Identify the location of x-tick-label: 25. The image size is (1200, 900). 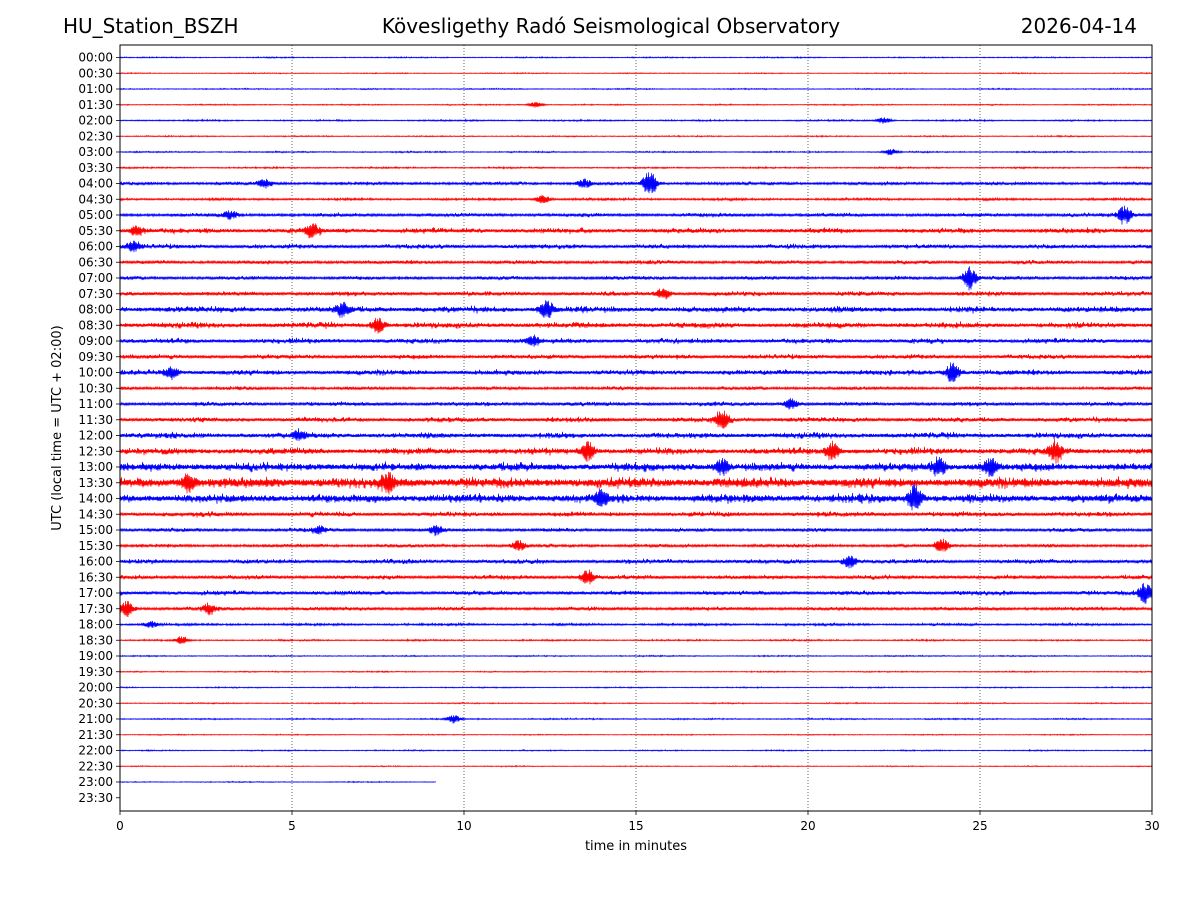
(979, 826).